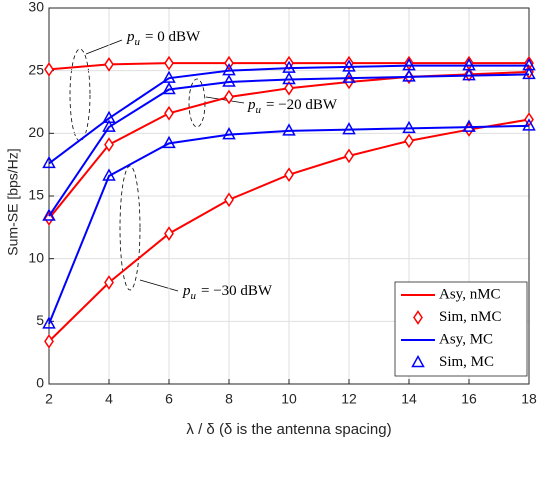  I want to click on legend-label: Sim, nMC, so click(470, 317).